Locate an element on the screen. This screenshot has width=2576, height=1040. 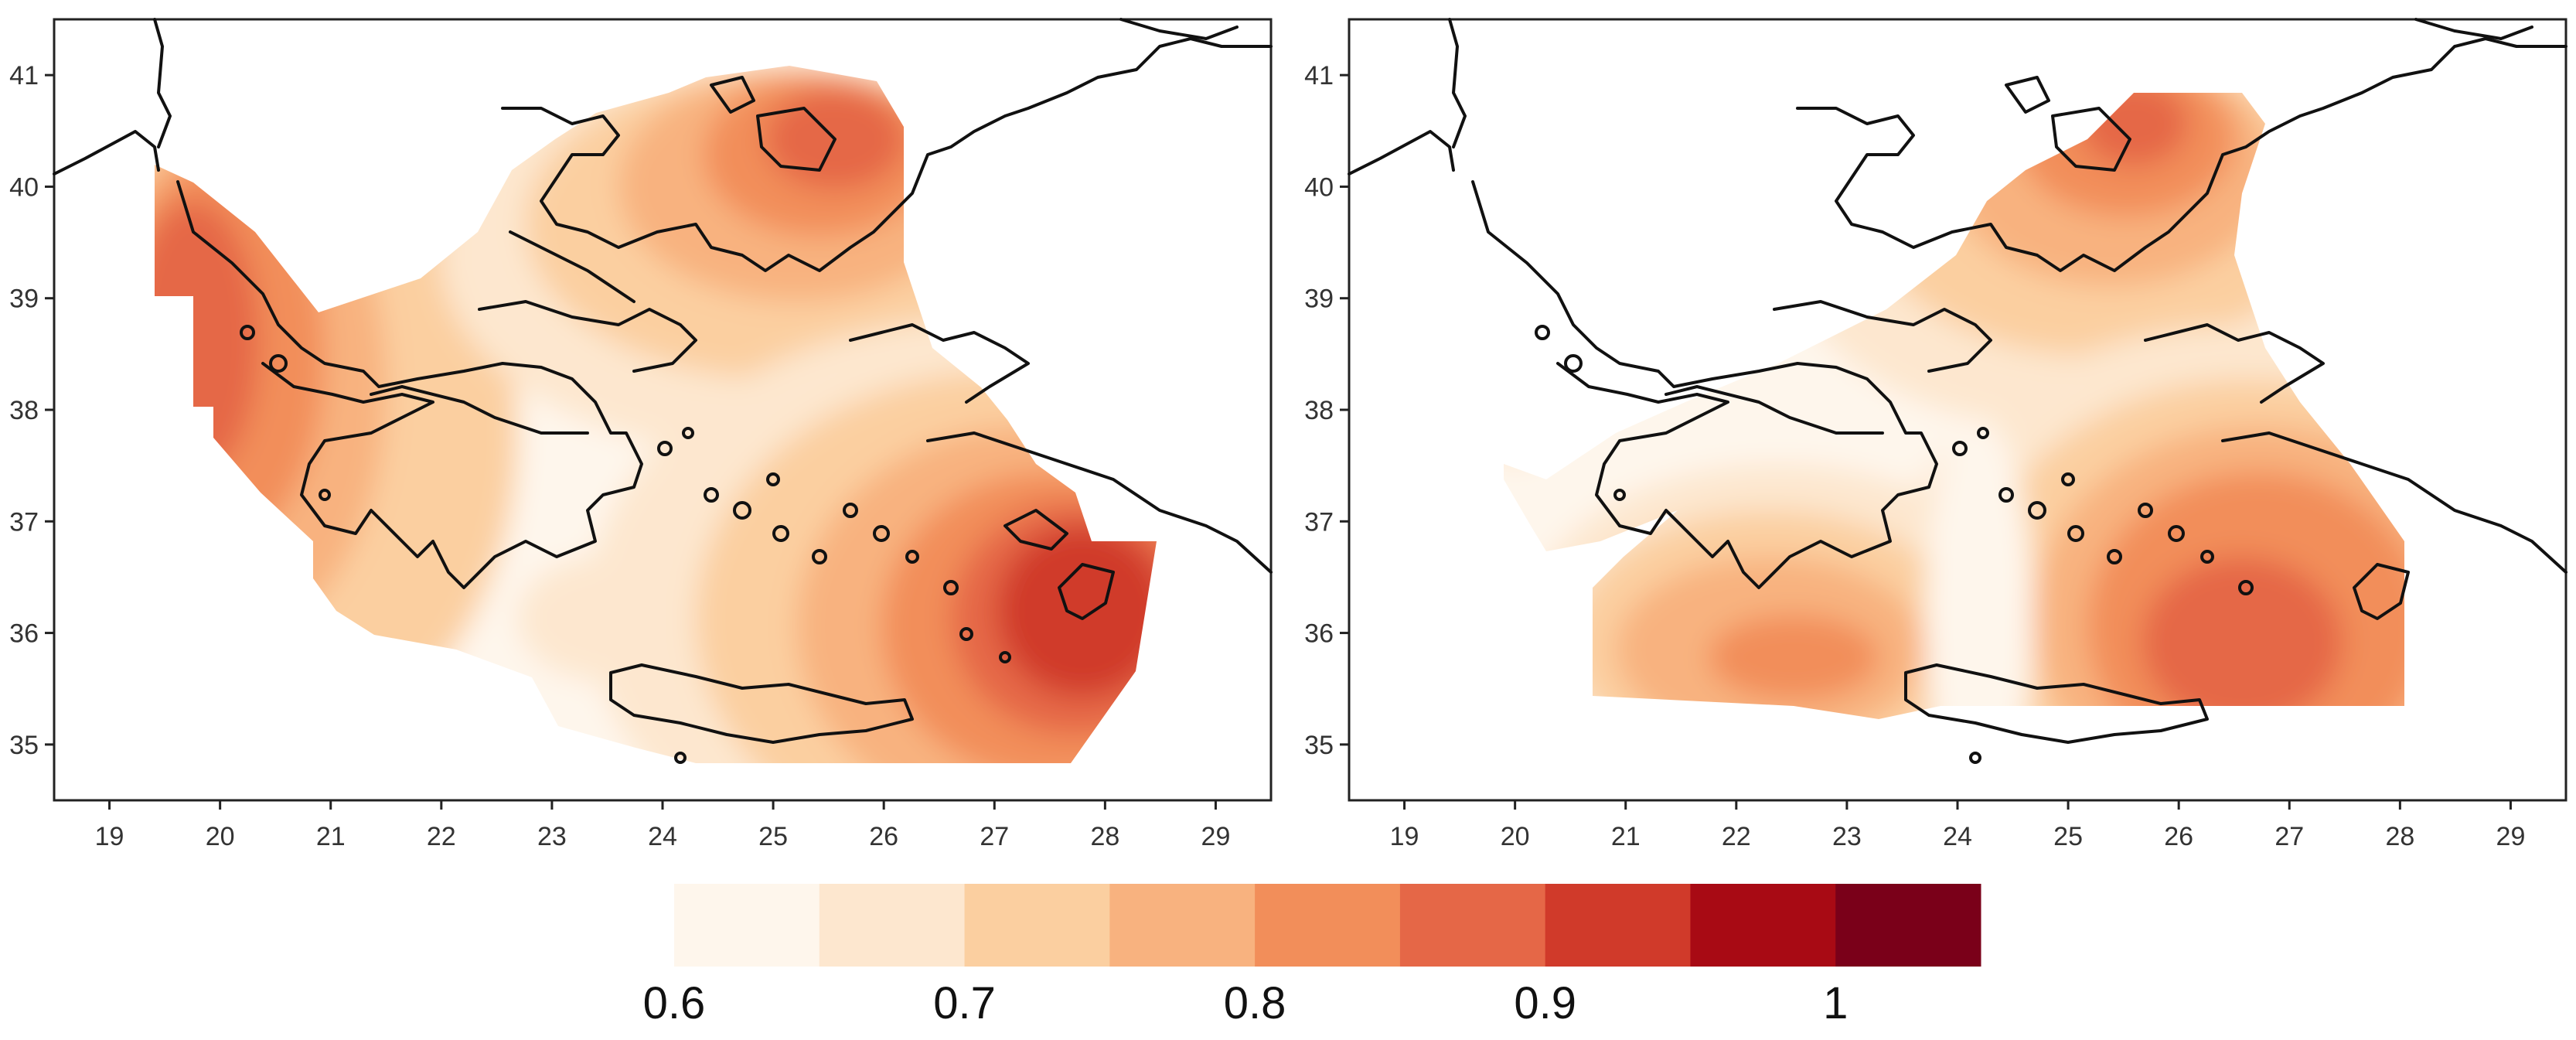
right-x-tick-label: 23 is located at coordinates (1847, 837).